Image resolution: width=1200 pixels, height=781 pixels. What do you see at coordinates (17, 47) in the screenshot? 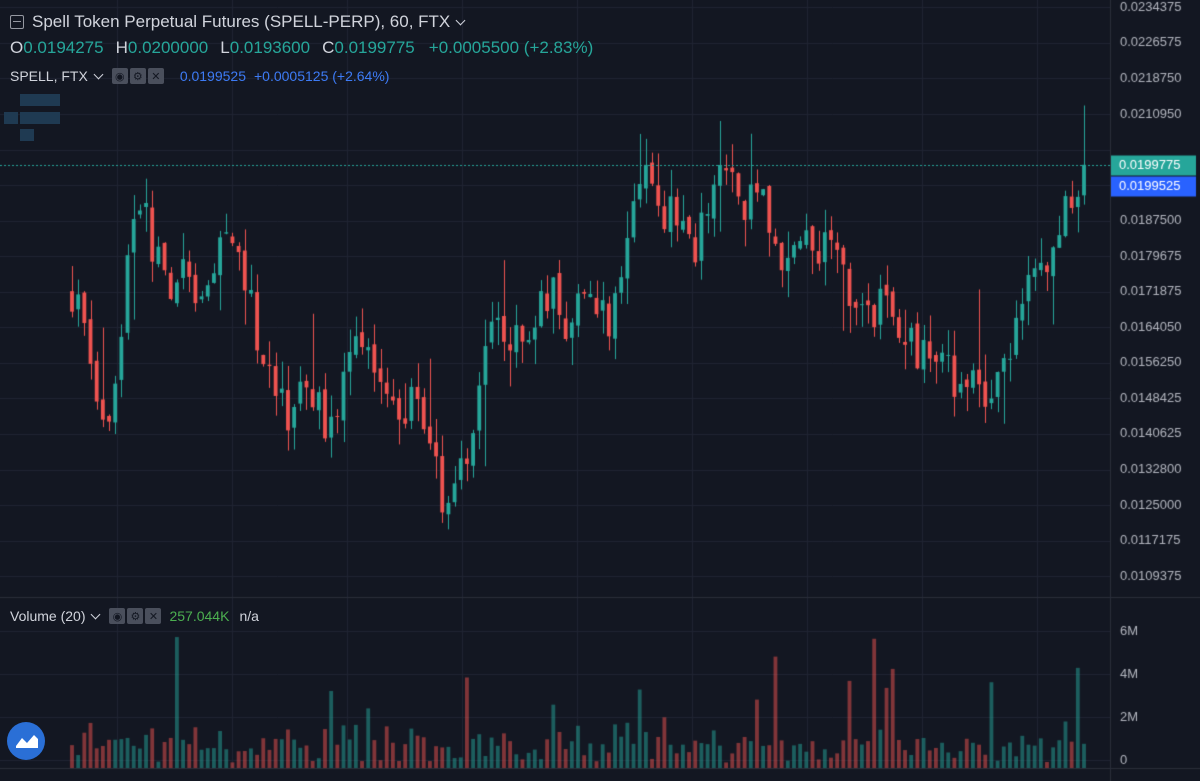
I see `open-label: O` at bounding box center [17, 47].